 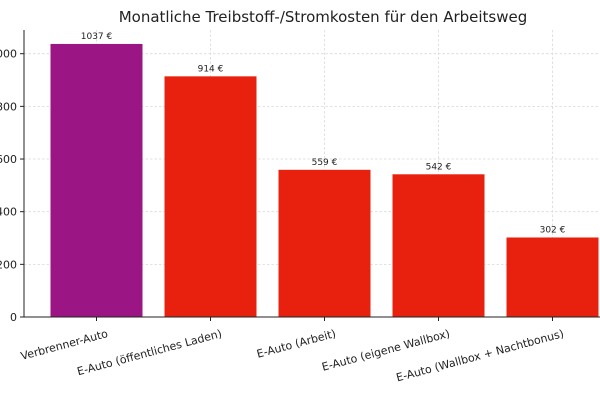 I want to click on x-category-label: E-Auto (Arbeit), so click(x=296, y=344).